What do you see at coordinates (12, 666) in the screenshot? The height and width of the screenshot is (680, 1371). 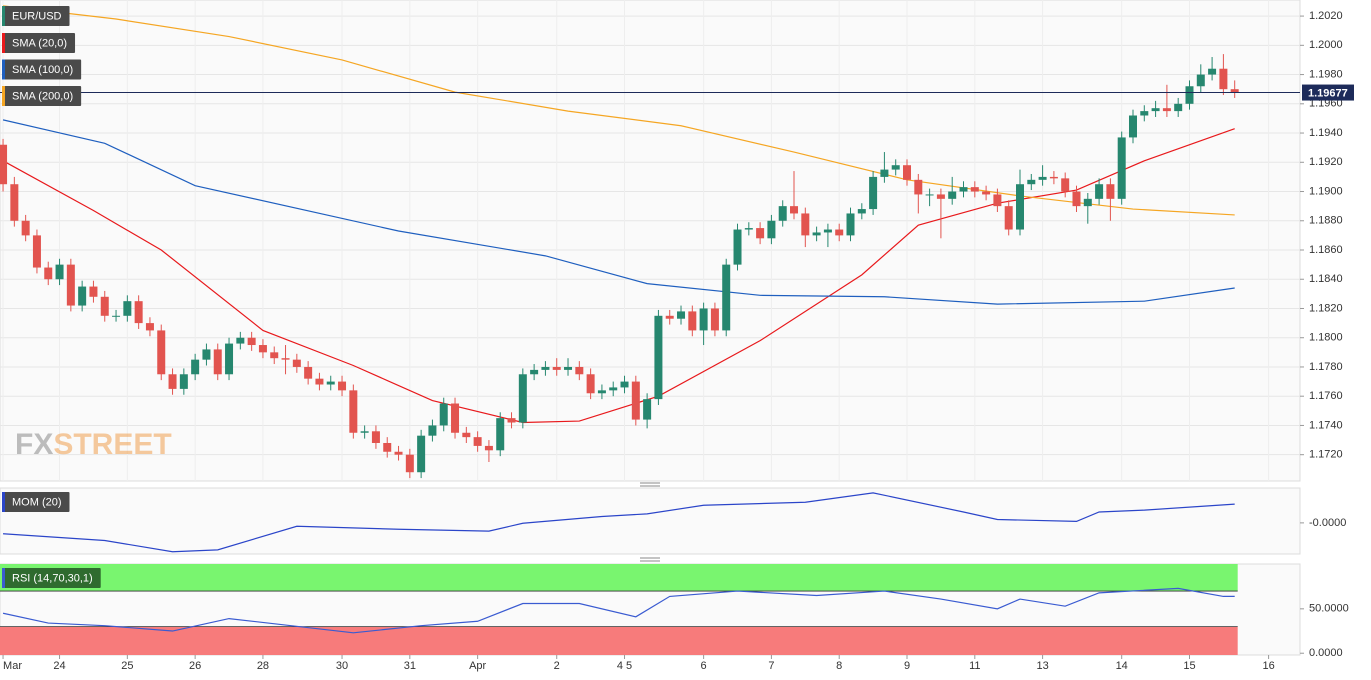 I see `x-tick-label: Mar` at bounding box center [12, 666].